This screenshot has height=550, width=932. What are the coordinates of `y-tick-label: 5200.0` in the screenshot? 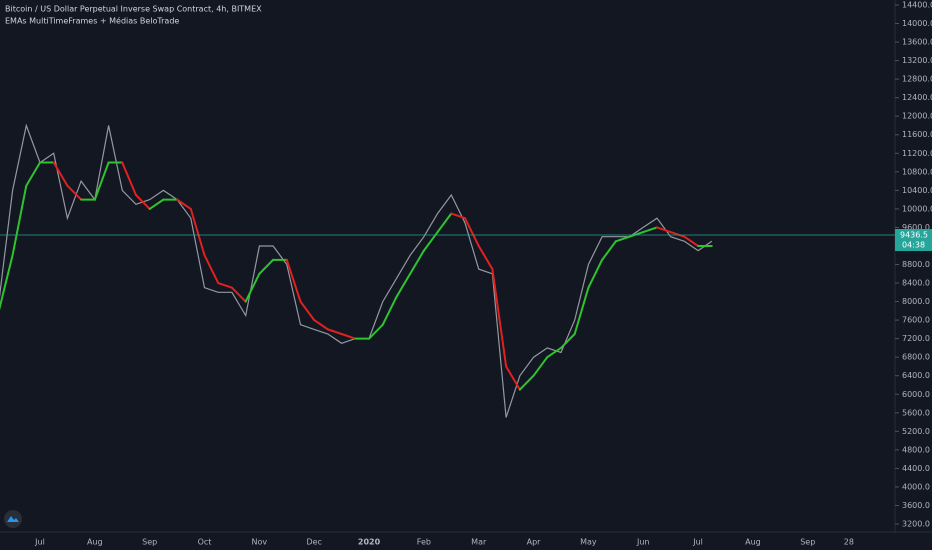 It's located at (916, 431).